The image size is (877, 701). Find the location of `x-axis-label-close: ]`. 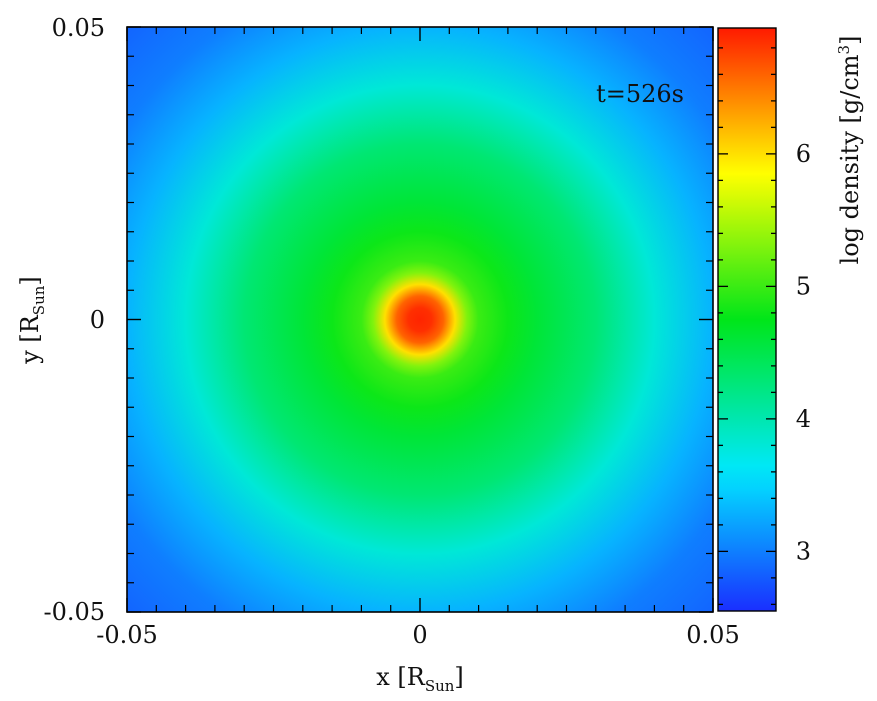

x-axis-label-close: ] is located at coordinates (458, 677).